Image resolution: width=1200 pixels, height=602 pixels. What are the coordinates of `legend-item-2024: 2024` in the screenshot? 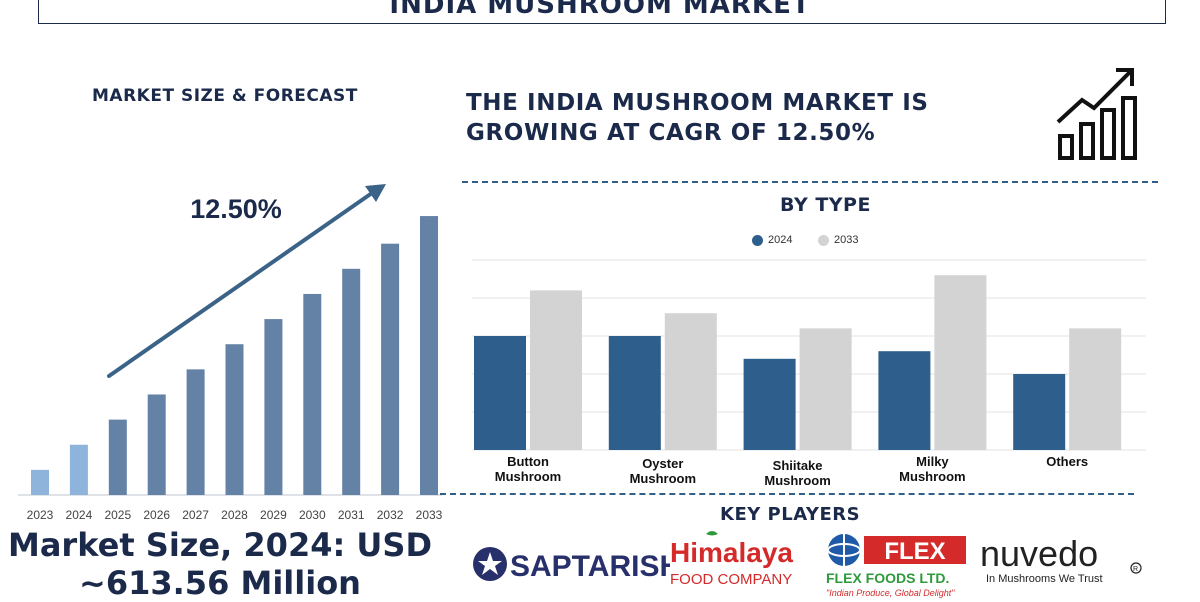 It's located at (772, 240).